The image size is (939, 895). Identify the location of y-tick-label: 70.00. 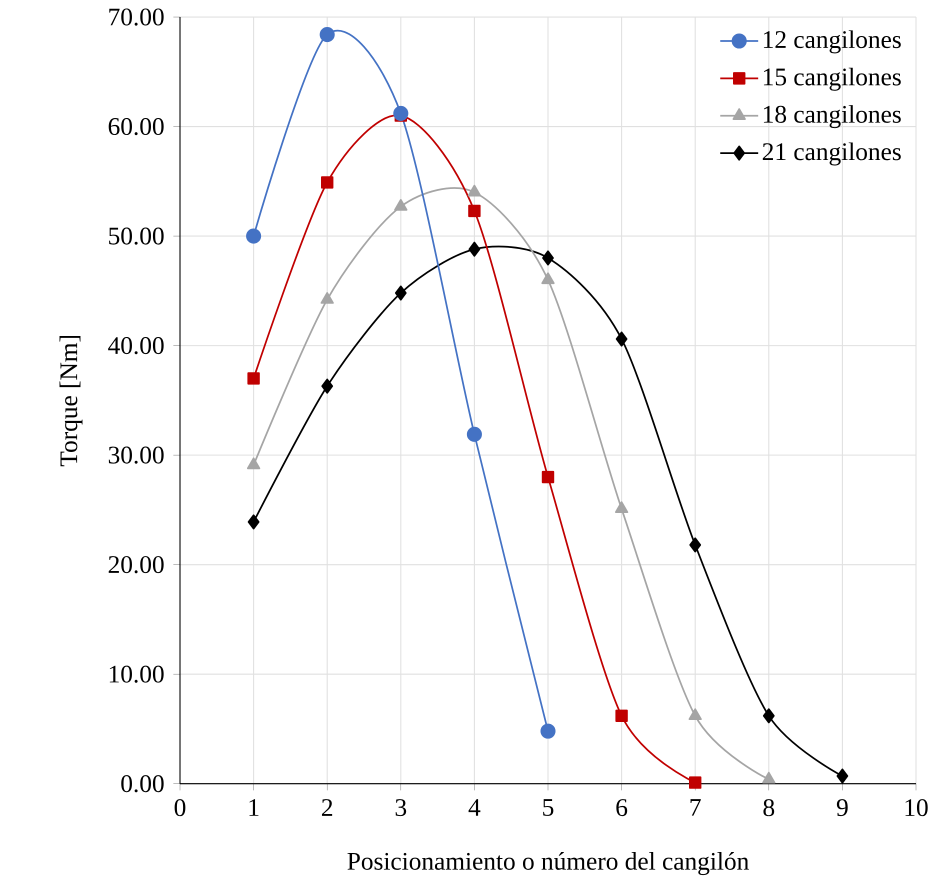
(136, 17).